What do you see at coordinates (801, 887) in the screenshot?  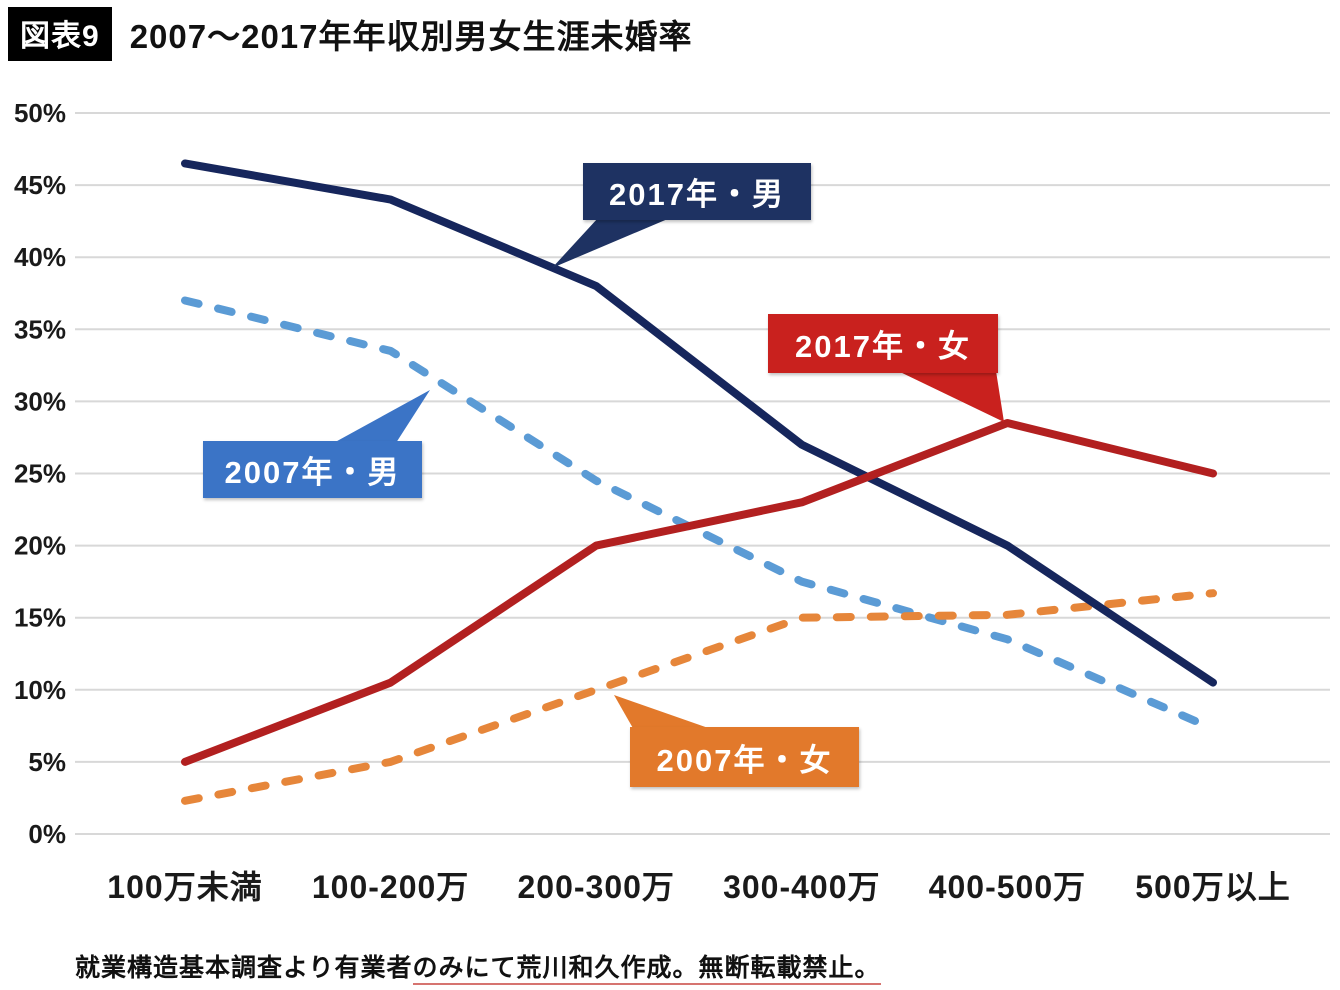 I see `x-axis-category-label: 300-400万` at bounding box center [801, 887].